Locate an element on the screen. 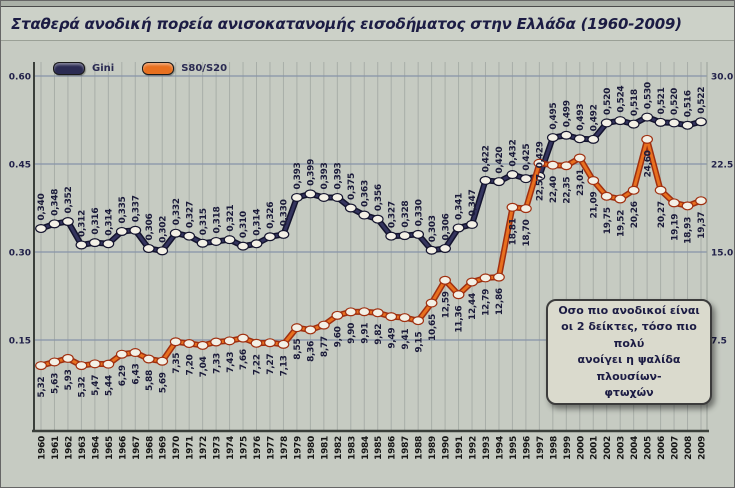 The height and width of the screenshot is (488, 735). svg-text: 0,328 is located at coordinates (406, 214).